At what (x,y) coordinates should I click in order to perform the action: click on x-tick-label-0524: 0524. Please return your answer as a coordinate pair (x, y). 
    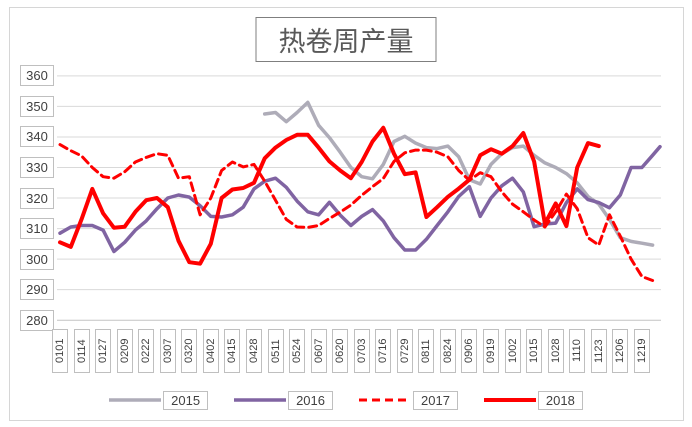
    Looking at the image, I should click on (297, 351).